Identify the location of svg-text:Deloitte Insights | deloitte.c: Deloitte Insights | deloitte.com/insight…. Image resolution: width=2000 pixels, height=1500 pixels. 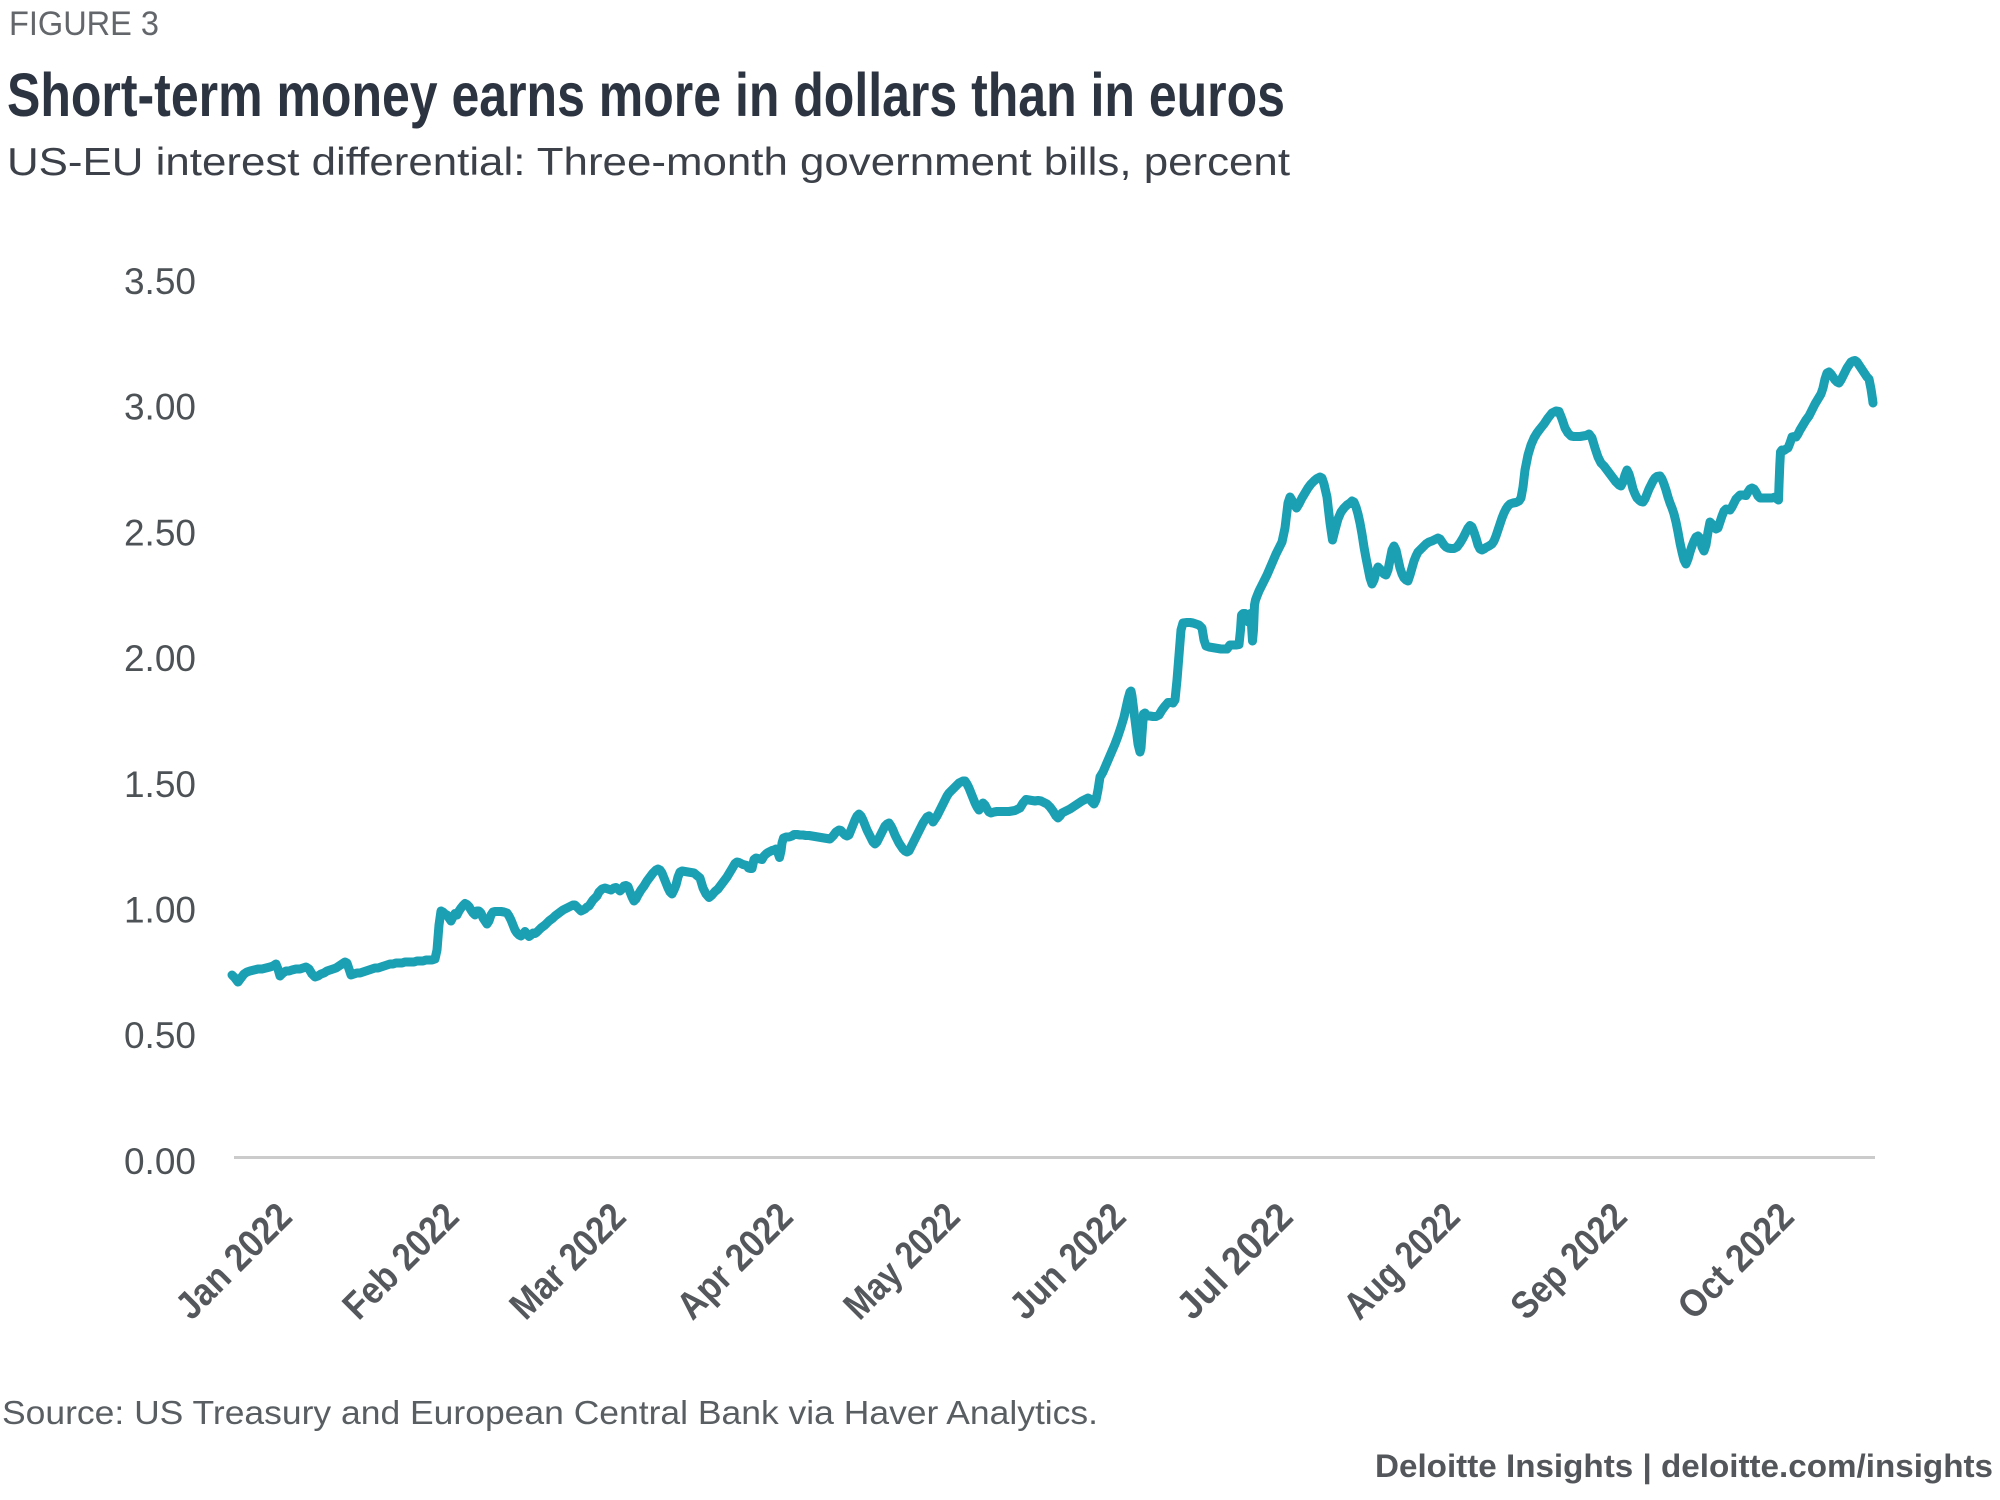
(1684, 1466).